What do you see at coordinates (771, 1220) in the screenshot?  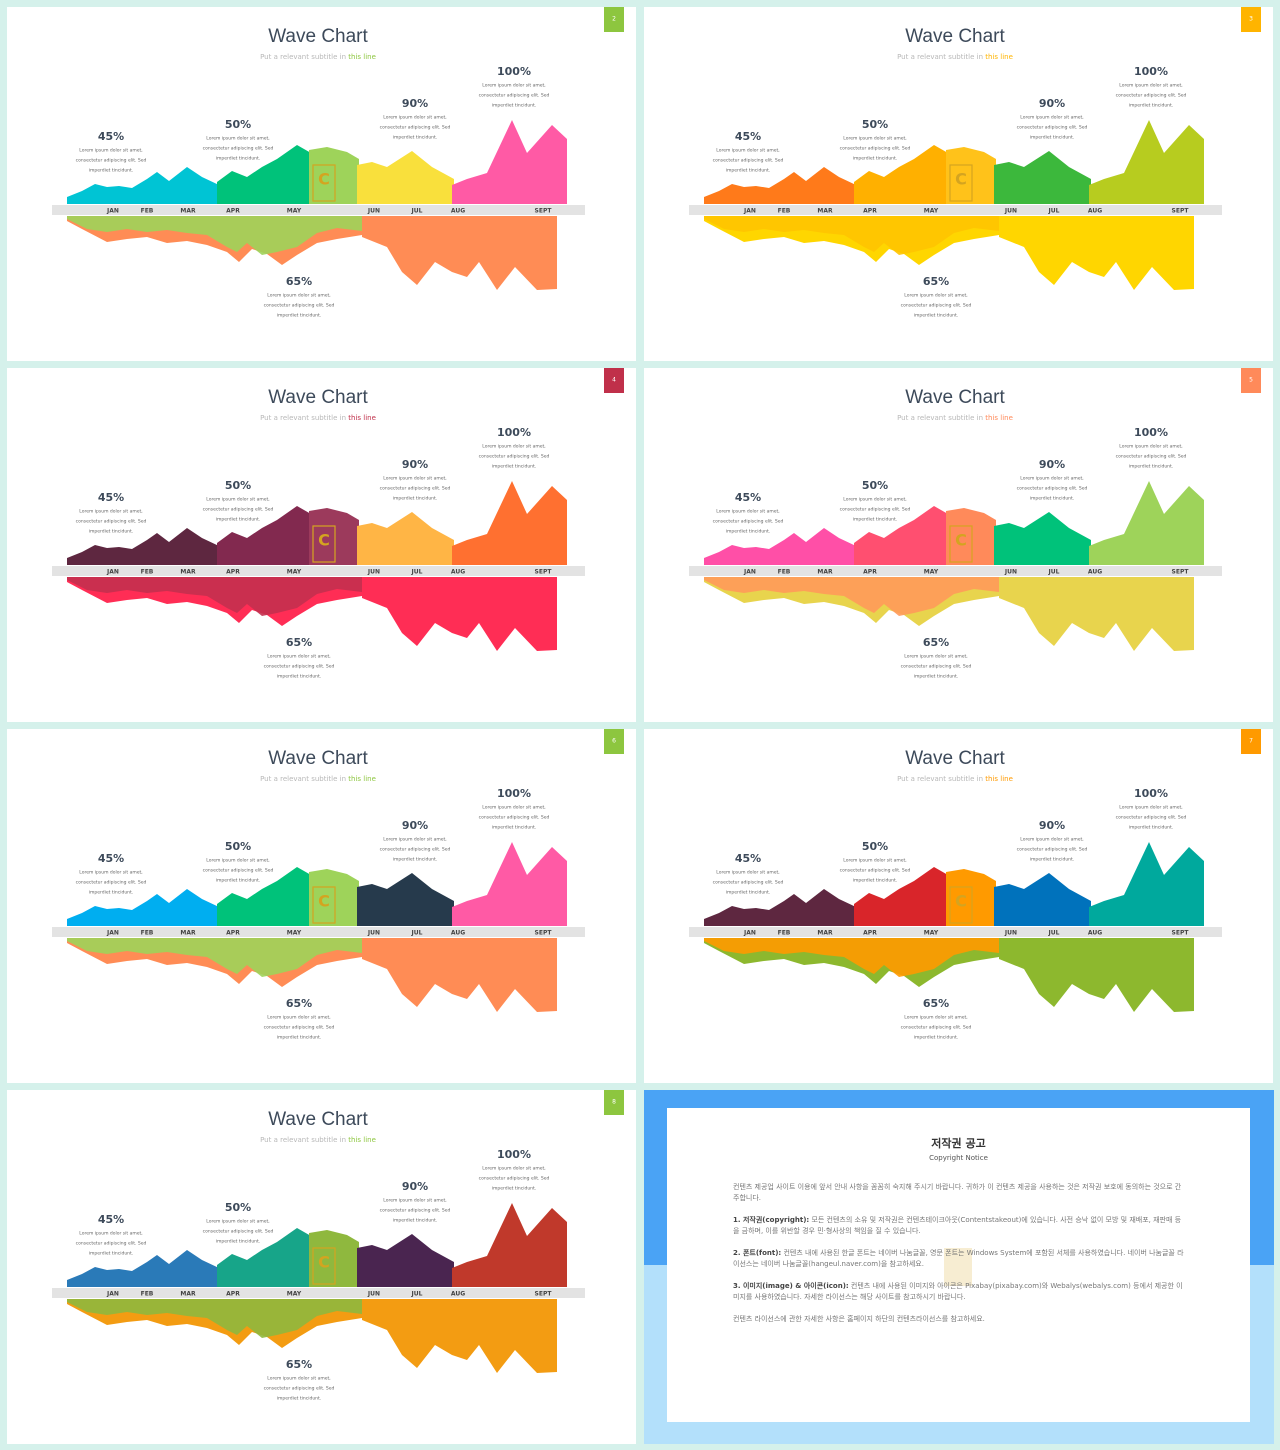 I see `item-label: 1. 저작권(copyright):` at bounding box center [771, 1220].